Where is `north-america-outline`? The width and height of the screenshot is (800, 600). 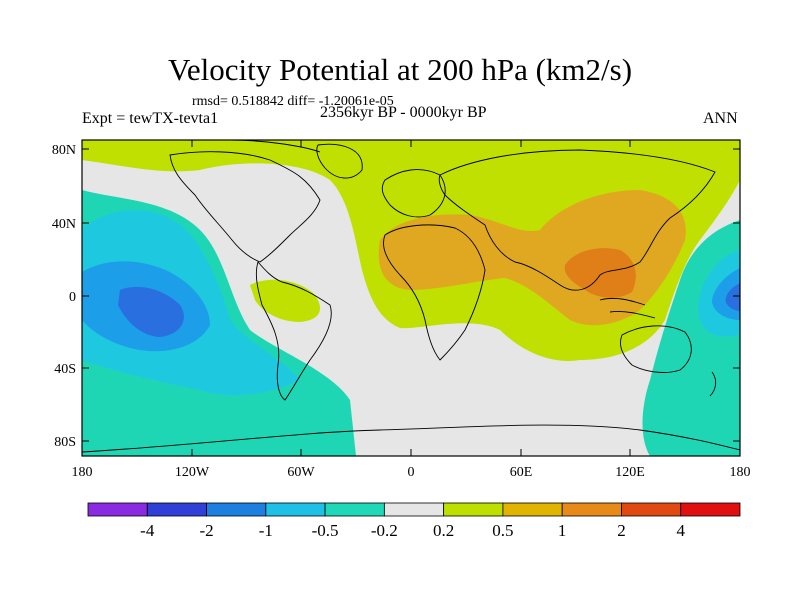 north-america-outline is located at coordinates (245, 207).